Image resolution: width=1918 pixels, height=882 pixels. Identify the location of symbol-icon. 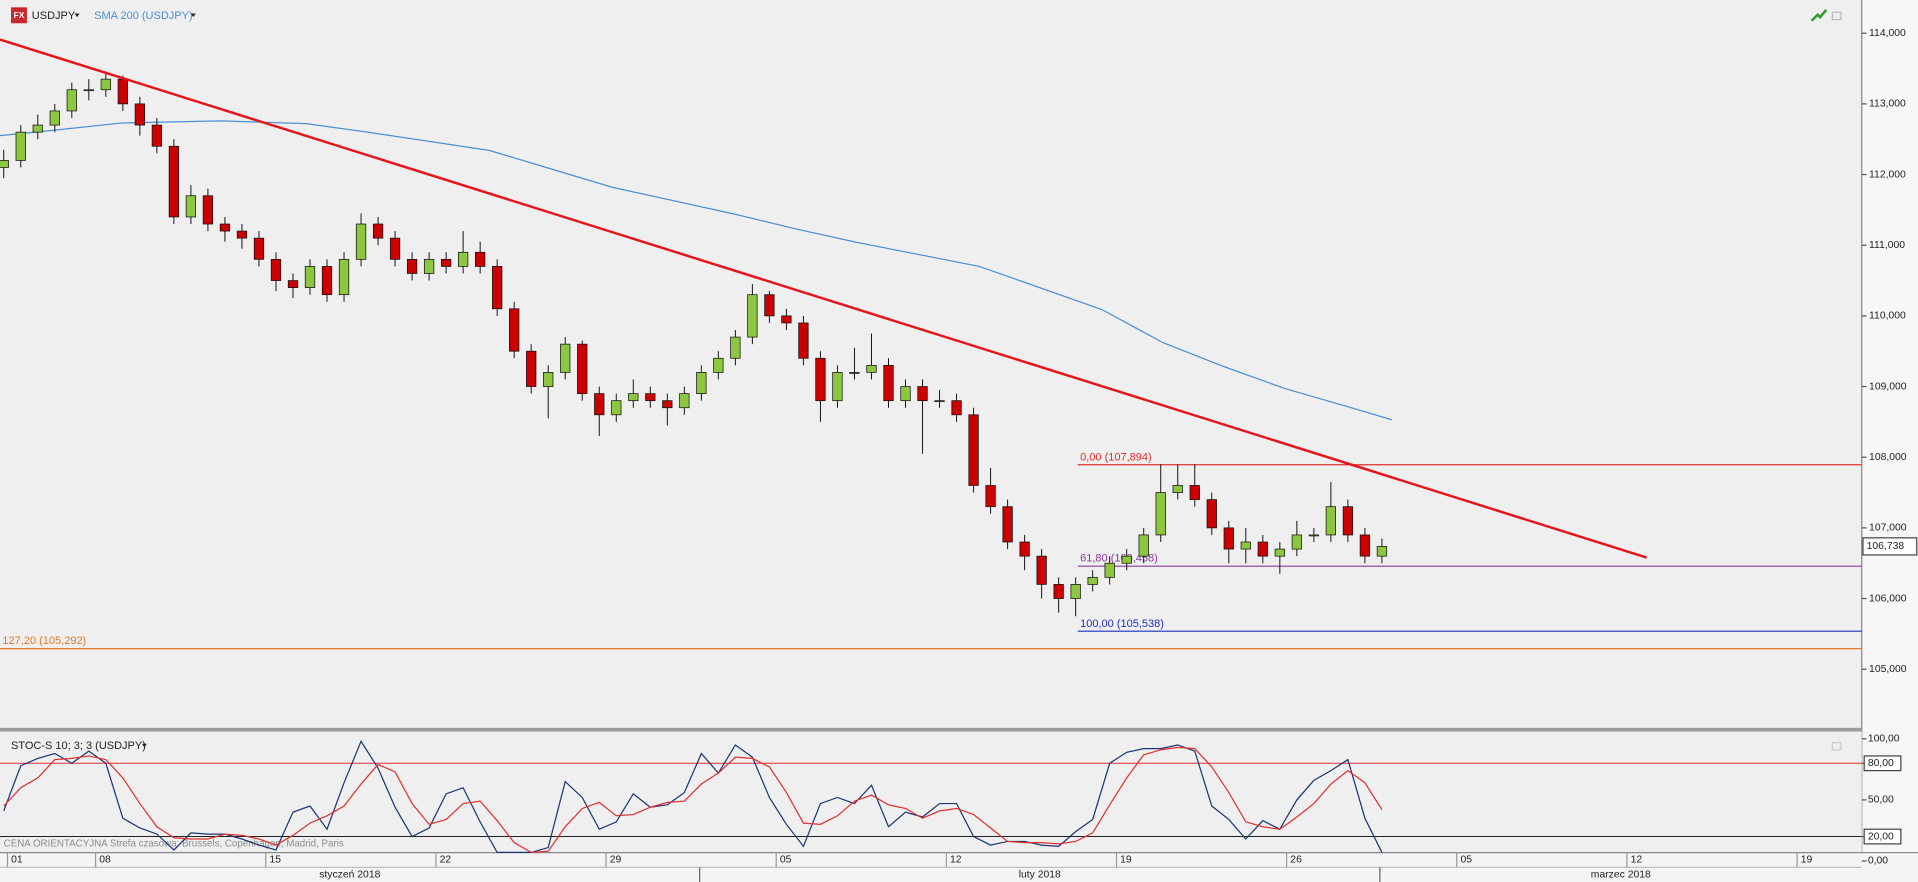
(19, 15).